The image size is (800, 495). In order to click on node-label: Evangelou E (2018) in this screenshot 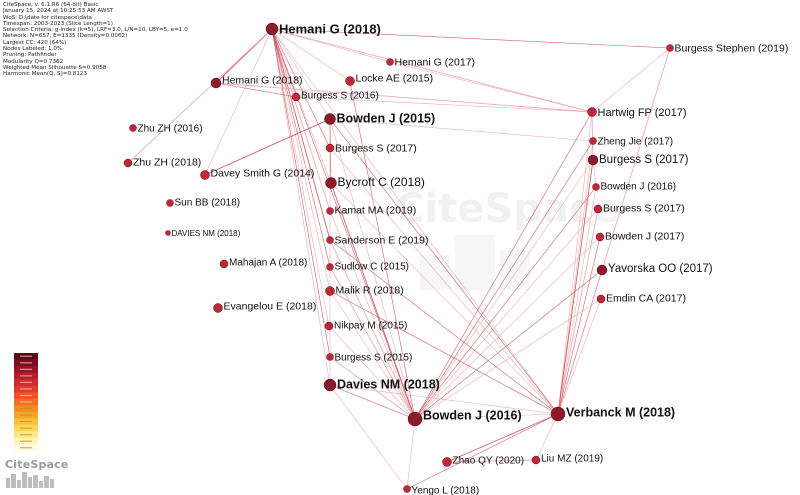, I will do `click(270, 307)`.